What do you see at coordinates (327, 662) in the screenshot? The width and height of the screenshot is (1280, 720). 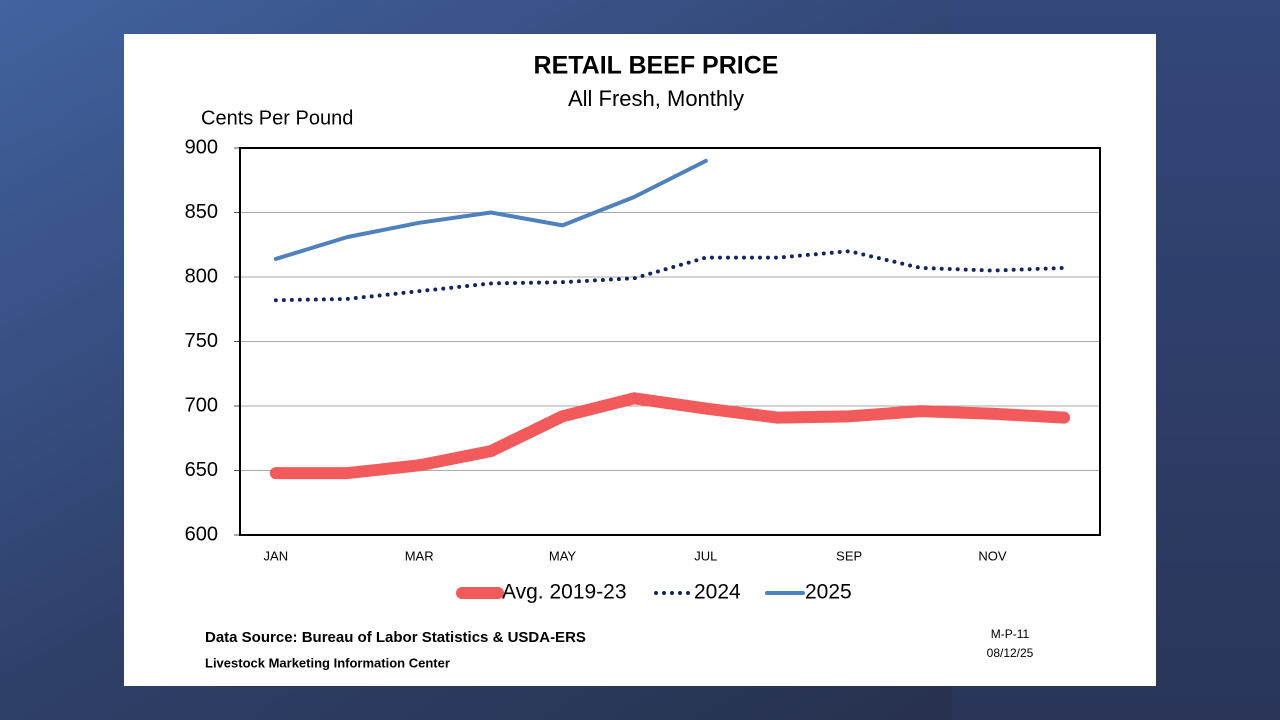 I see `credit-note: Livestock Marketing Information Center` at bounding box center [327, 662].